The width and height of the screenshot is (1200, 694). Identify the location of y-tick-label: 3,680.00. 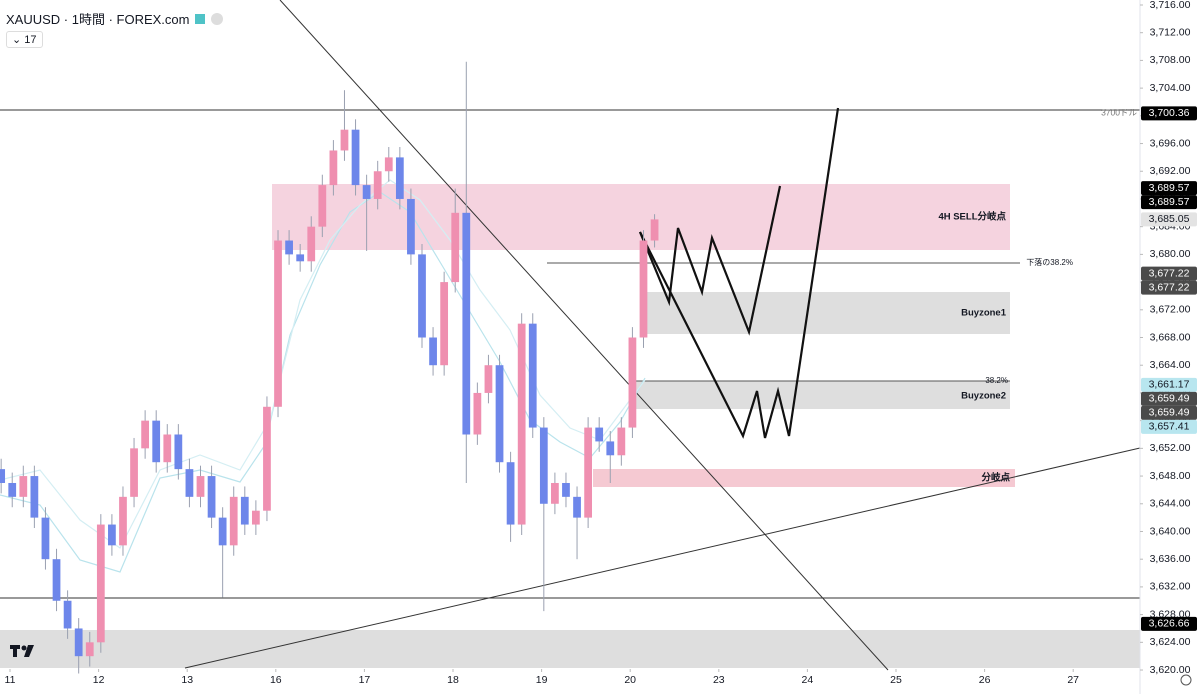
(1170, 254).